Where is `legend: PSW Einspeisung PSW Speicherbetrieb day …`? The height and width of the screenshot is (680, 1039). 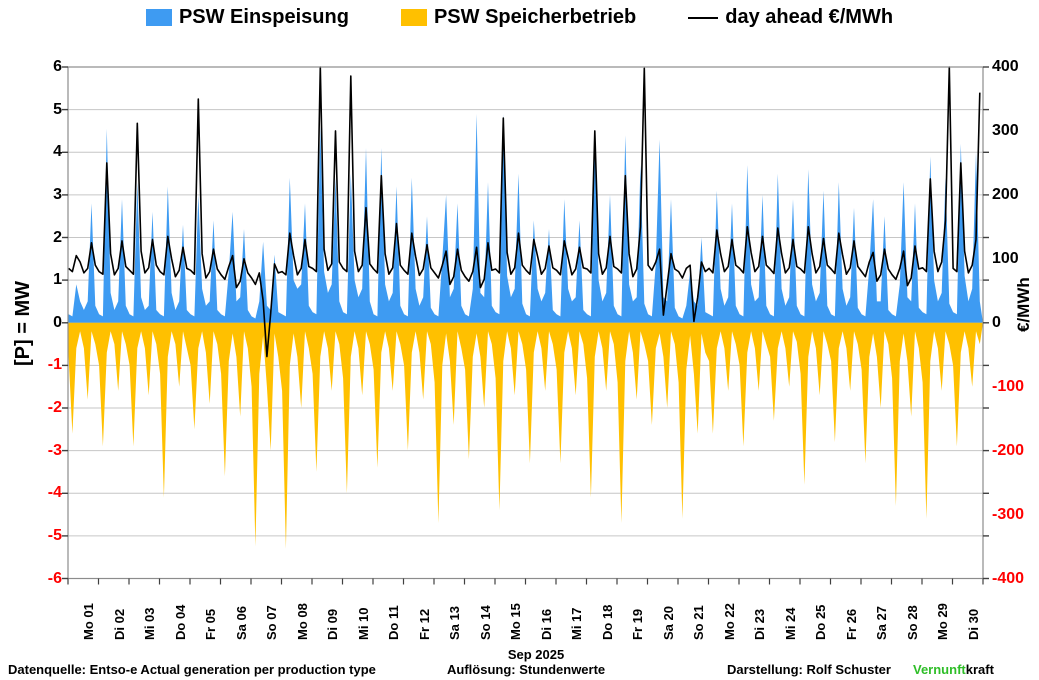 legend: PSW Einspeisung PSW Speicherbetrieb day … is located at coordinates (519, 17).